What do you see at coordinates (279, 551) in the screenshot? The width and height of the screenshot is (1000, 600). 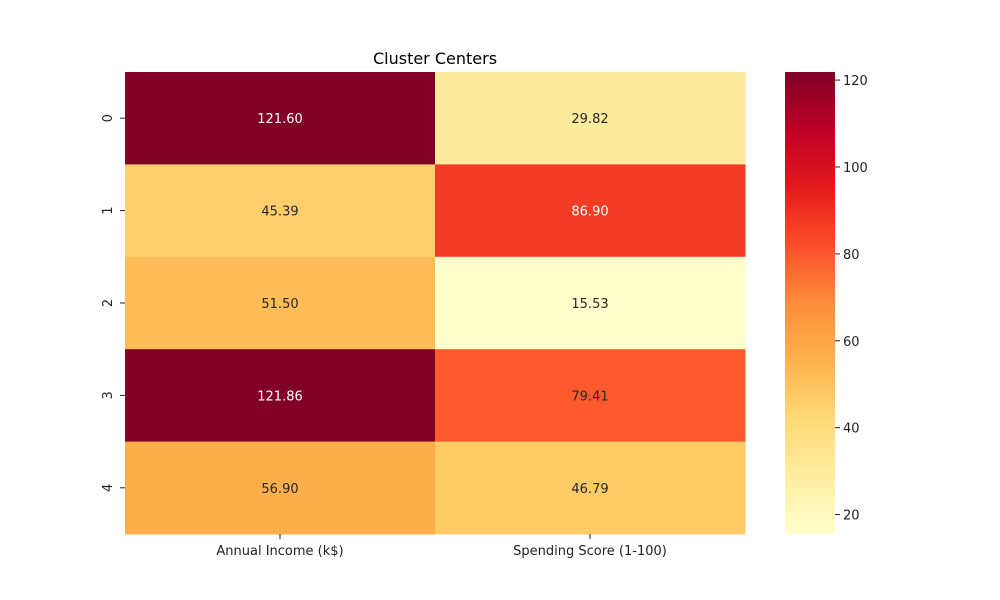 I see `x-tick-label: Annual Income (k$)` at bounding box center [279, 551].